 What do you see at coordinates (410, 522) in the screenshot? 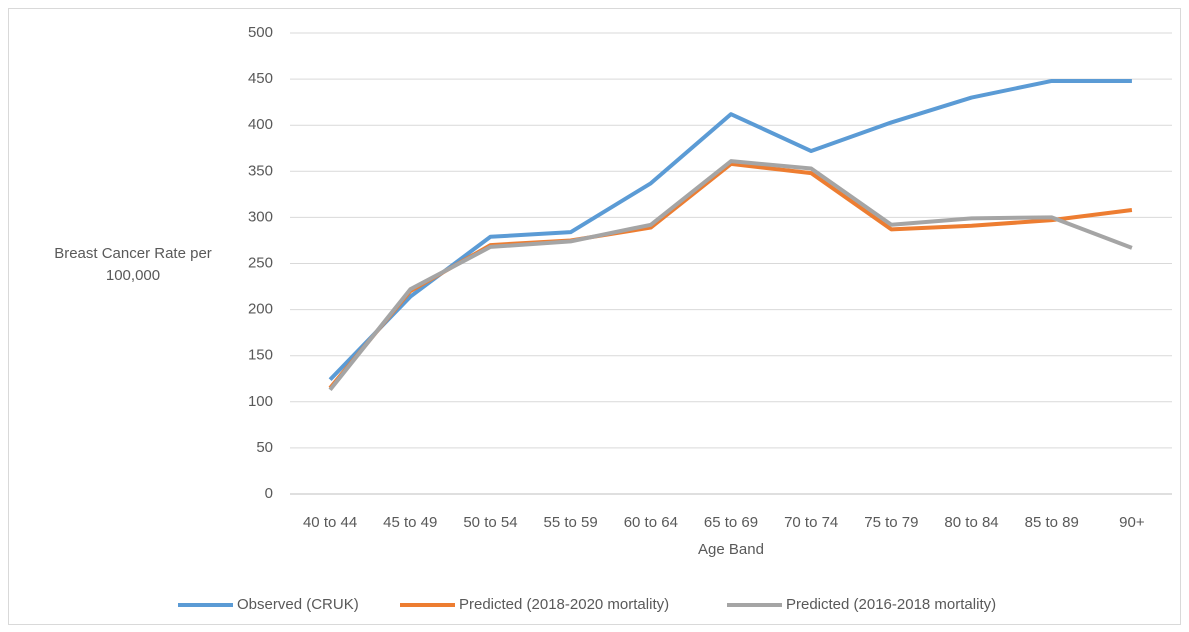
I see `x-tick-label: 45 to 49` at bounding box center [410, 522].